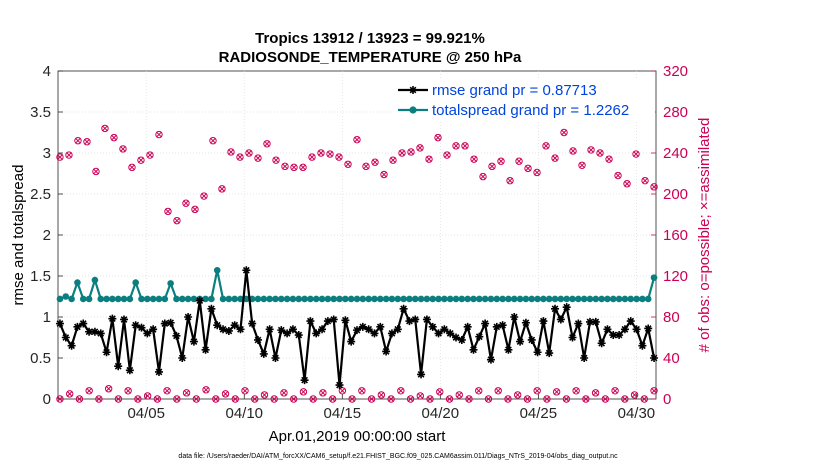 The height and width of the screenshot is (470, 830). I want to click on y-right-tick-label: 40, so click(671, 358).